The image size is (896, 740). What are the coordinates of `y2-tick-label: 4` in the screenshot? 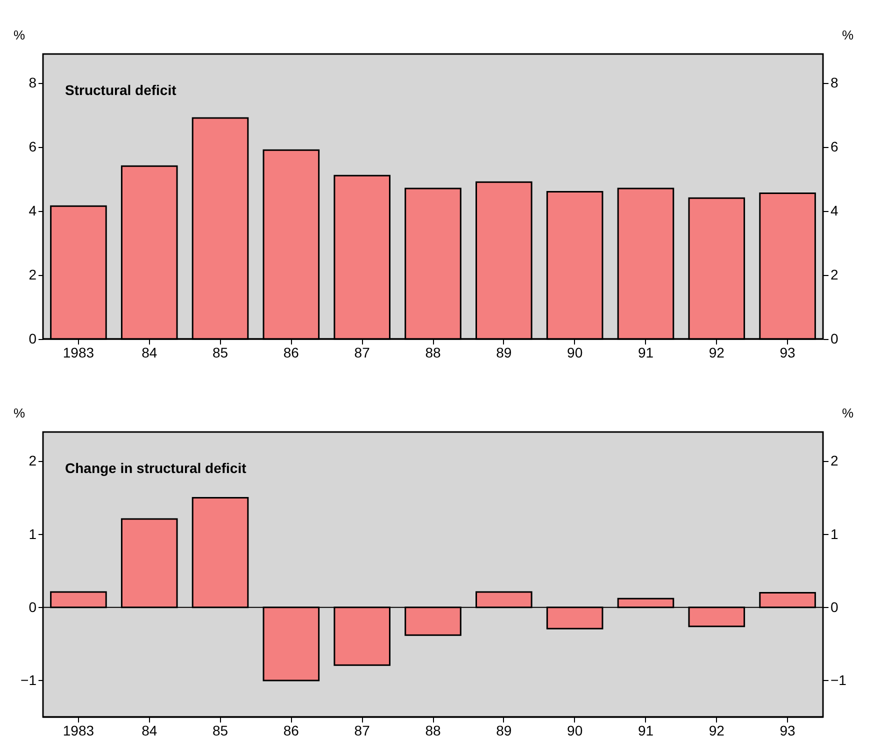 It's located at (834, 210).